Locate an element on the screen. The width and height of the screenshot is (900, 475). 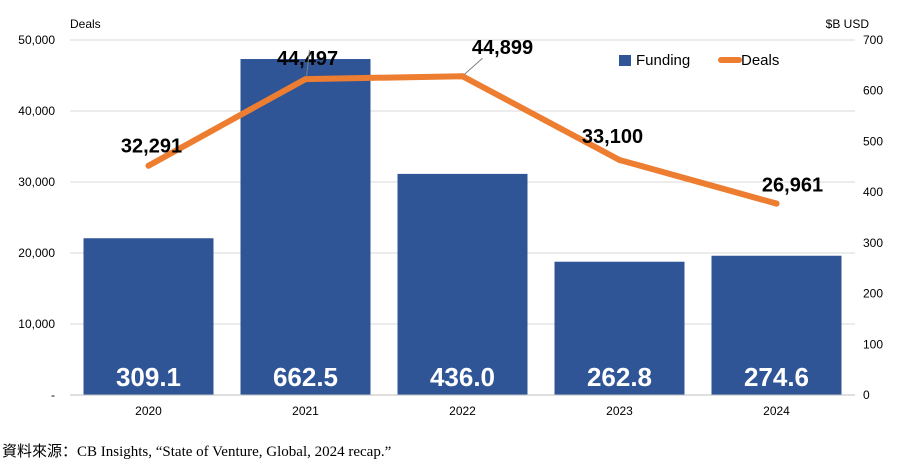
deals-data-label: 33,100 is located at coordinates (612, 137).